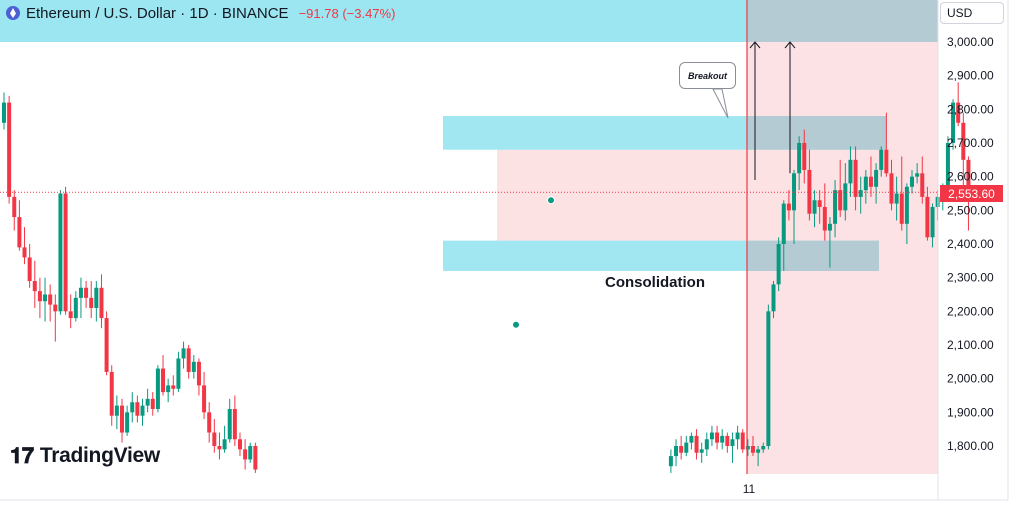  What do you see at coordinates (707, 75) in the screenshot?
I see `breakout-callout: Breakout` at bounding box center [707, 75].